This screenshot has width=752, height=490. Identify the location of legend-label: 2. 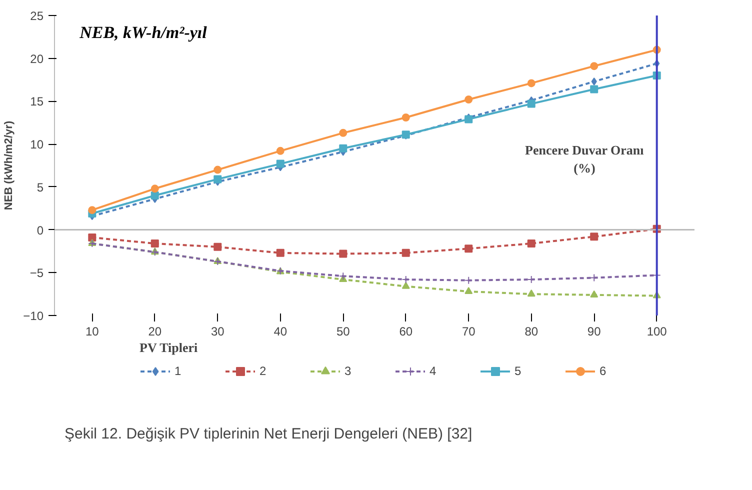
(264, 371).